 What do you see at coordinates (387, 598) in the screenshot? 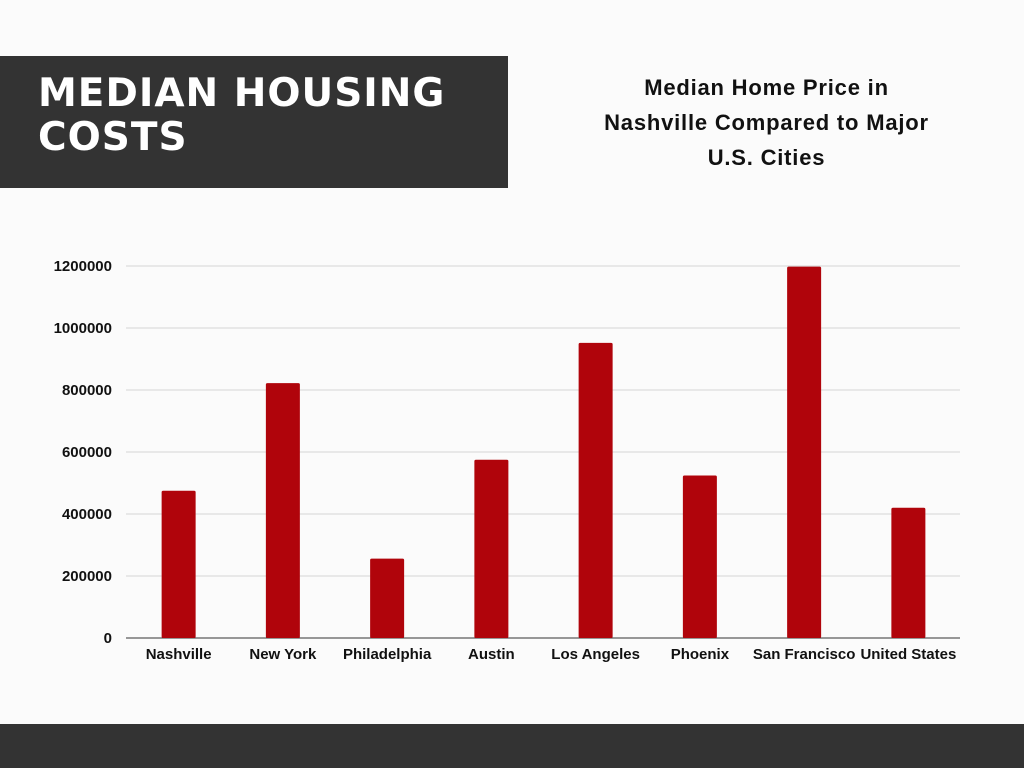
I see `bar-philadelphia` at bounding box center [387, 598].